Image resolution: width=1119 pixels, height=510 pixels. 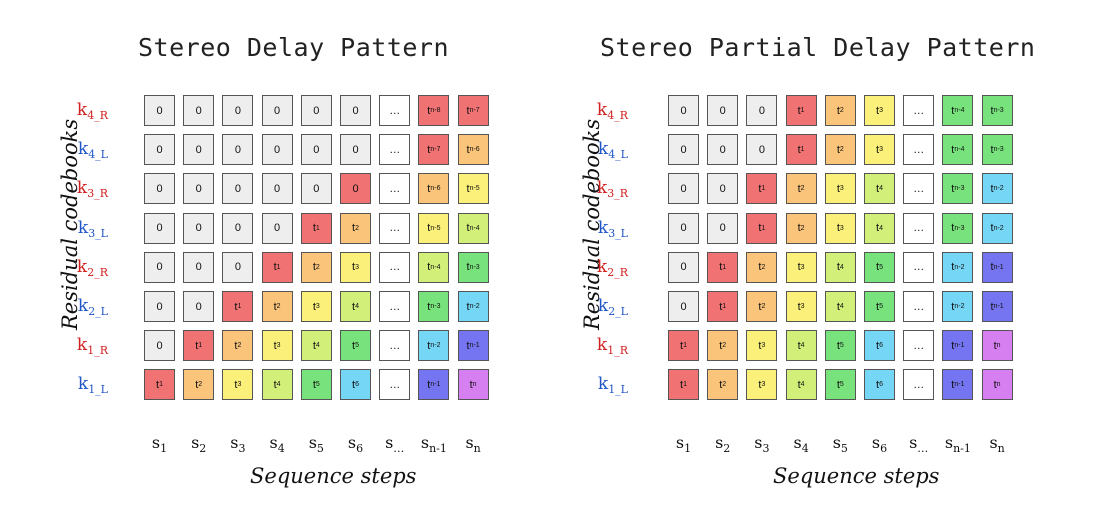 I want to click on token-cell: t n-5, so click(x=473, y=189).